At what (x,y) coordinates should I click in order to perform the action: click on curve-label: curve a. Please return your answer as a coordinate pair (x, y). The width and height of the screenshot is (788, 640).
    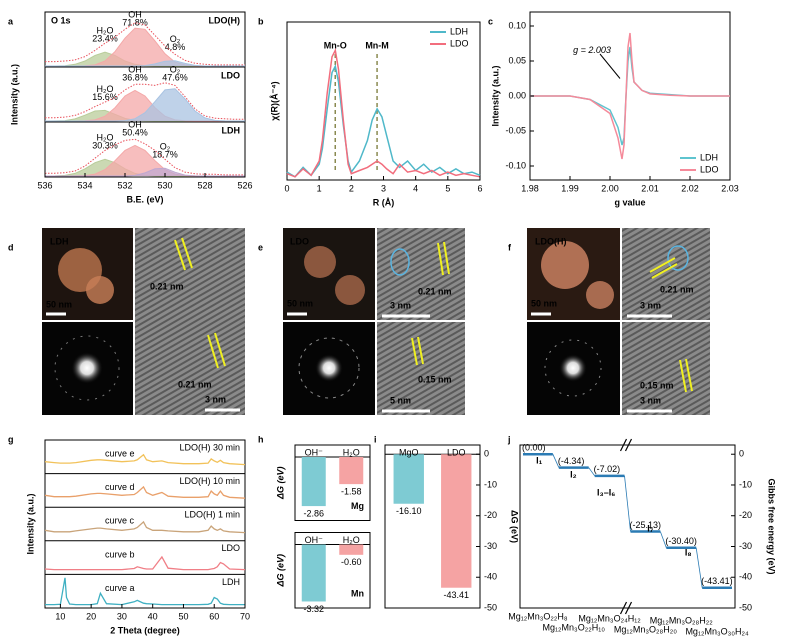
    Looking at the image, I should click on (120, 588).